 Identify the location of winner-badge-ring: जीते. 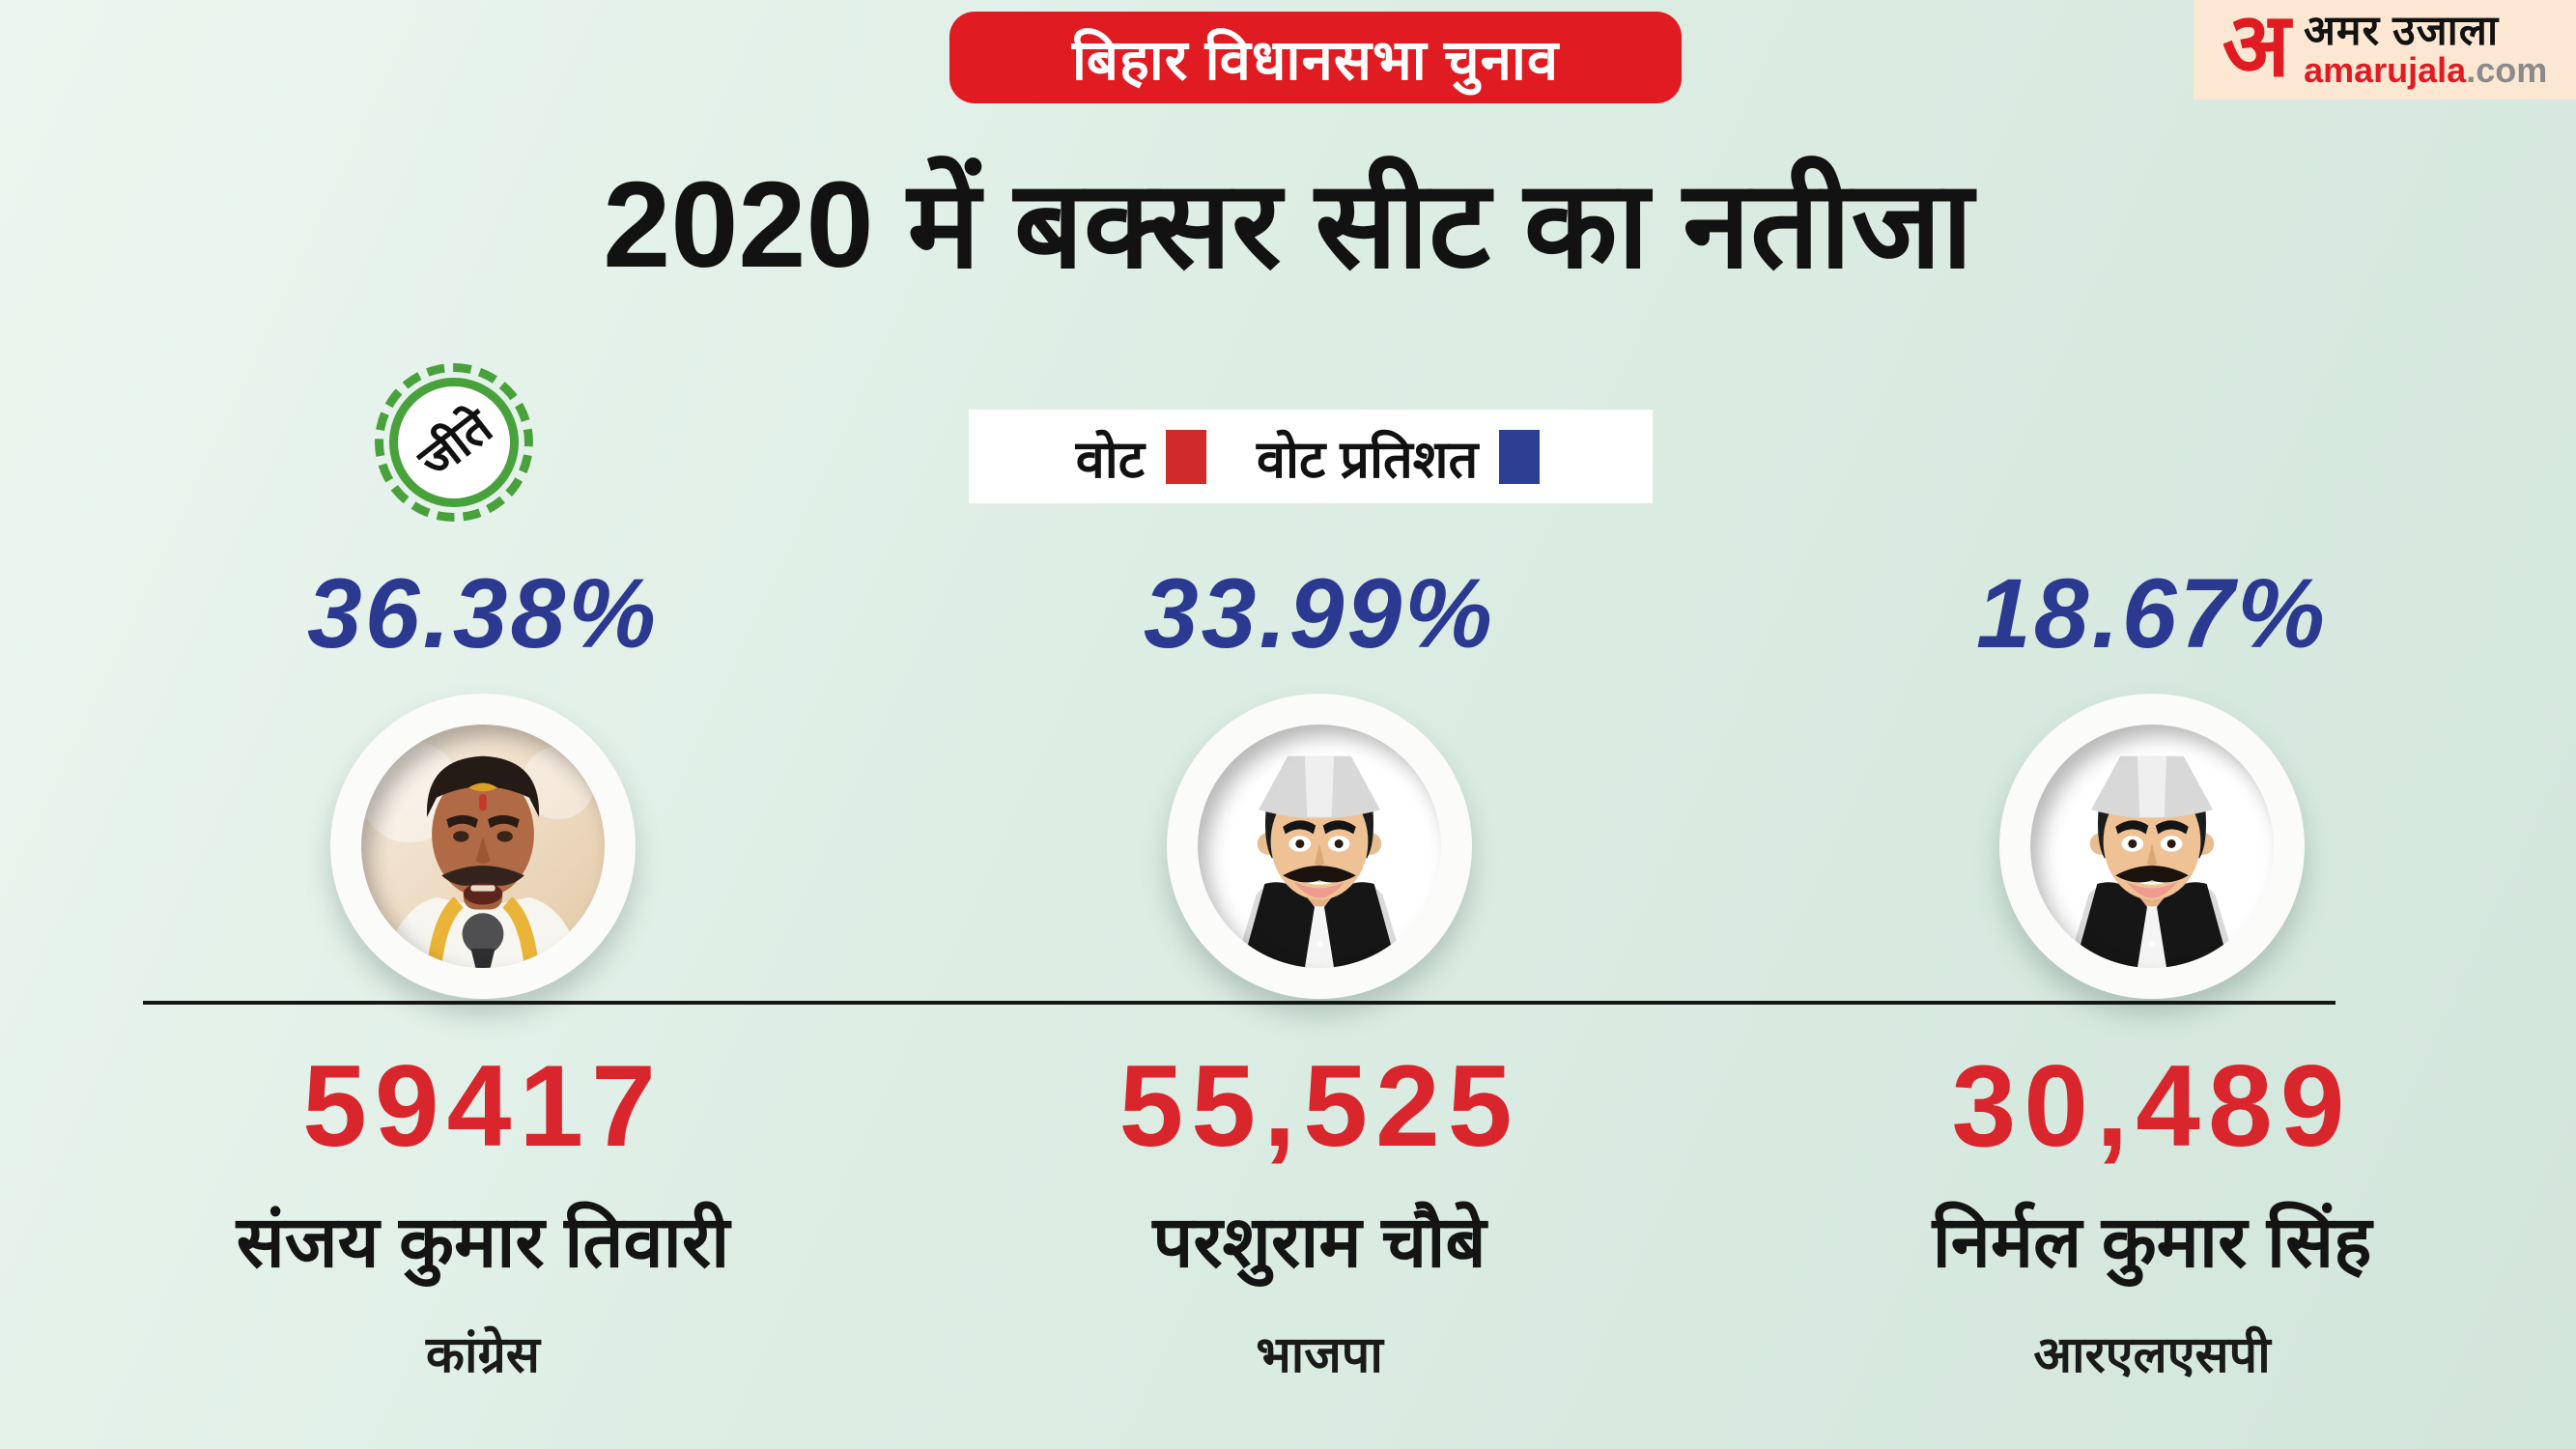
(454, 442).